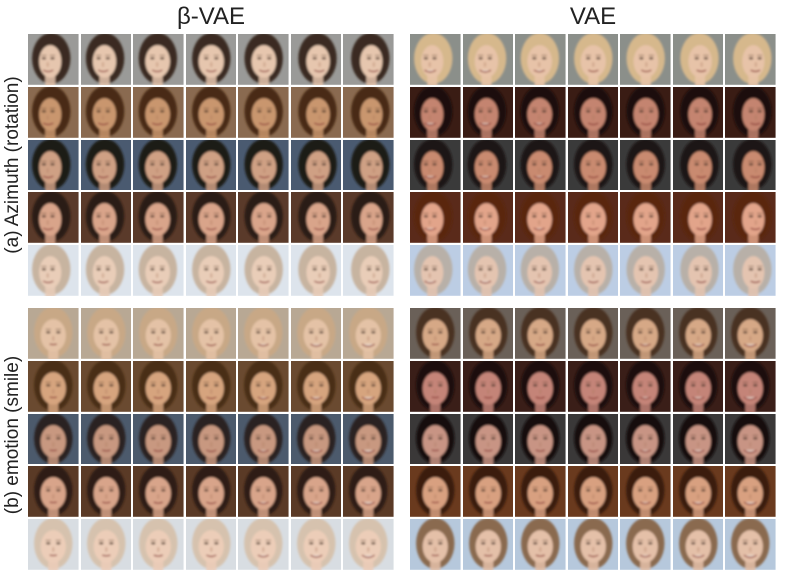 This screenshot has height=579, width=785. What do you see at coordinates (211, 16) in the screenshot?
I see `beta-vae-column-title: β-VAE` at bounding box center [211, 16].